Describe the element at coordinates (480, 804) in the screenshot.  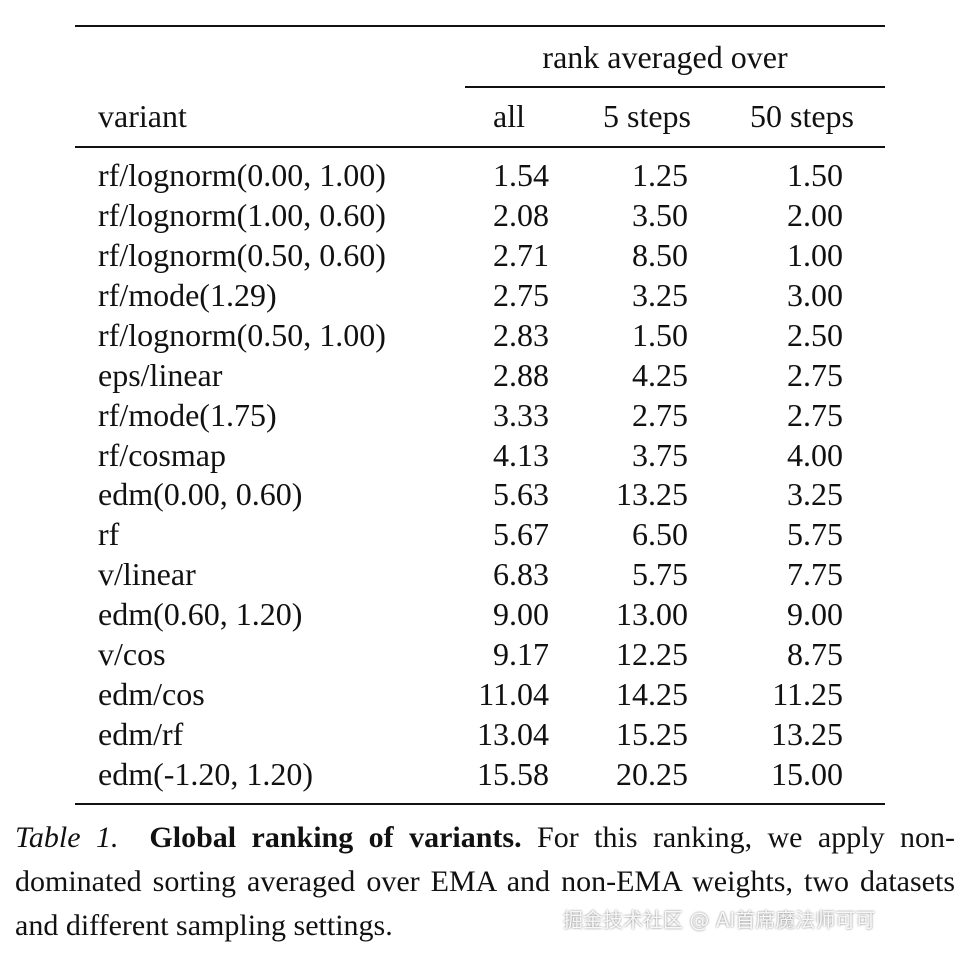
I see `bottom-rule` at that location.